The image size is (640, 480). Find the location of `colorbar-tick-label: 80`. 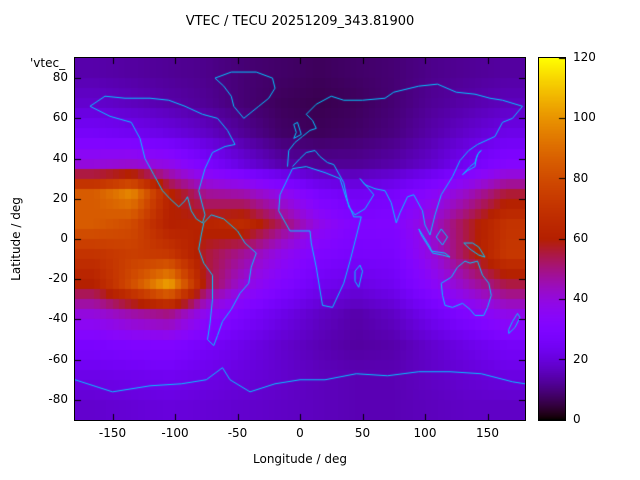

colorbar-tick-label: 80 is located at coordinates (581, 177).